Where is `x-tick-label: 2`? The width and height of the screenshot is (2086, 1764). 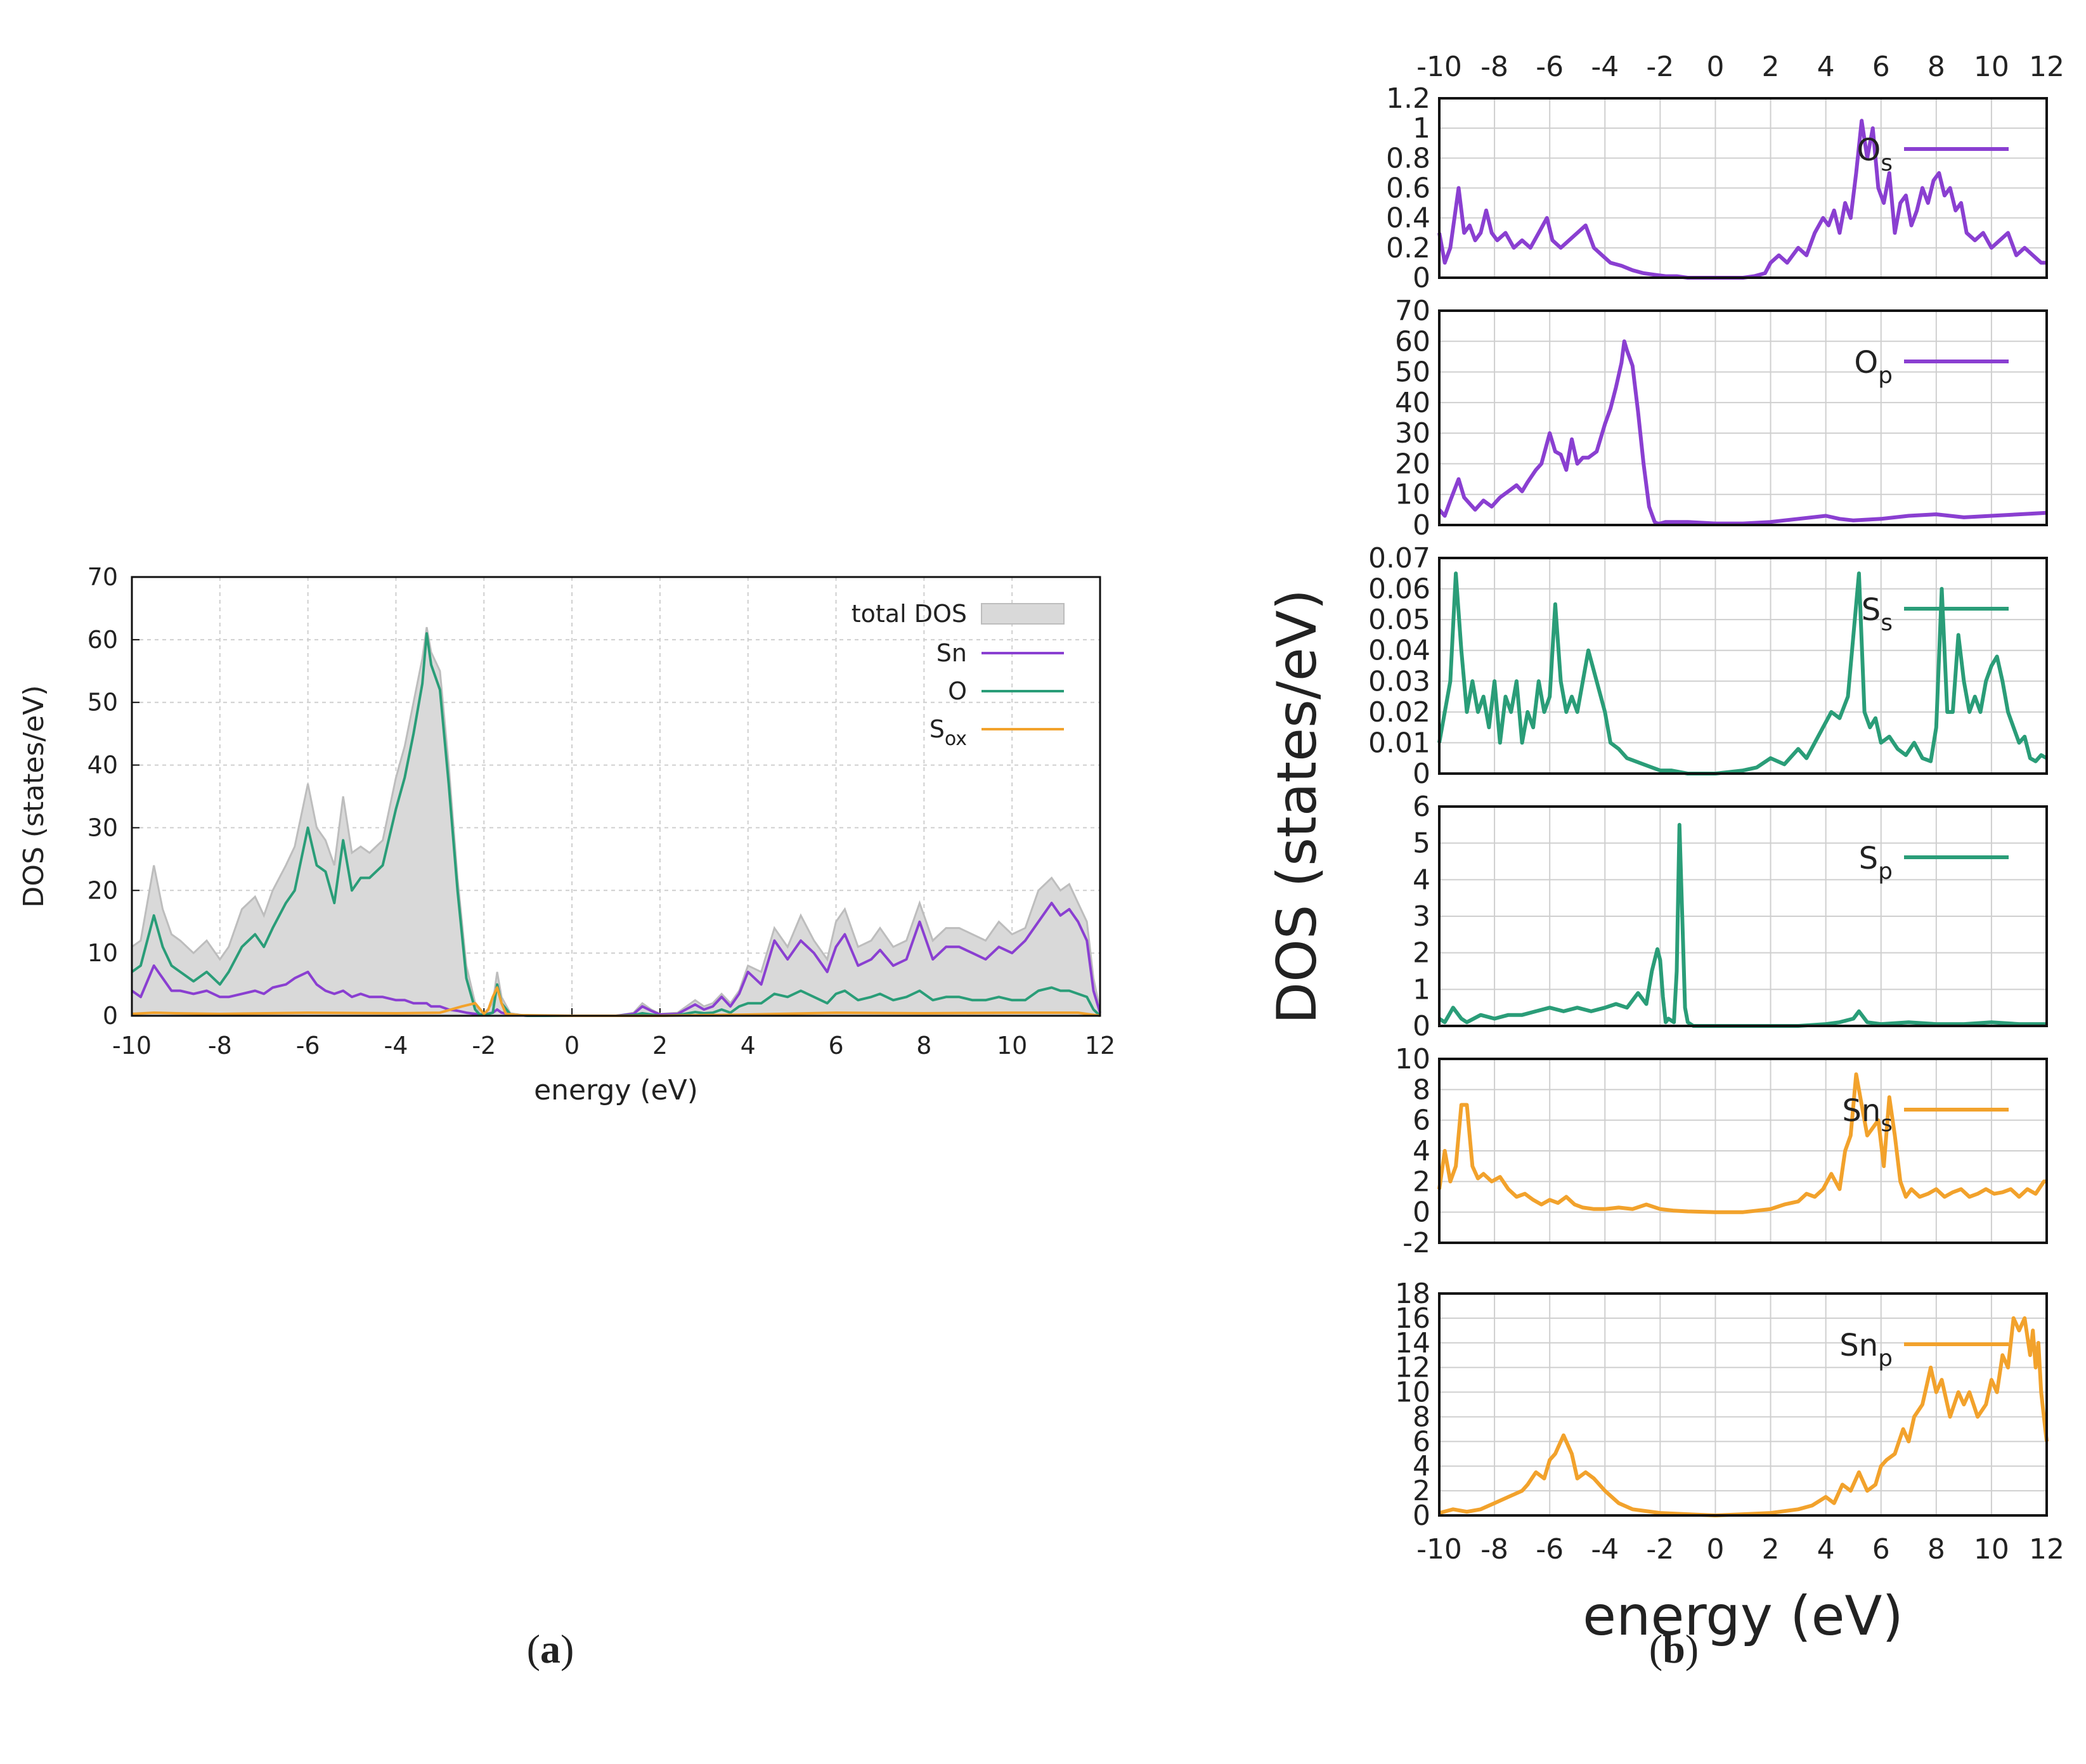 x-tick-label: 2 is located at coordinates (660, 1046).